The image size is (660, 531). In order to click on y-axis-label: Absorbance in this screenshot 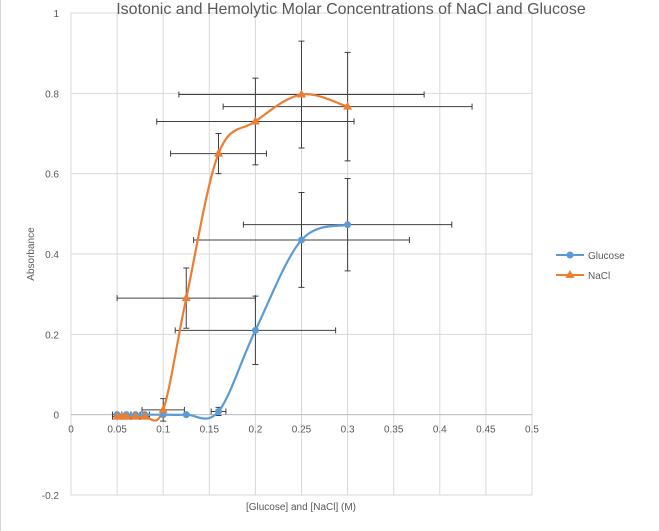, I will do `click(31, 254)`.